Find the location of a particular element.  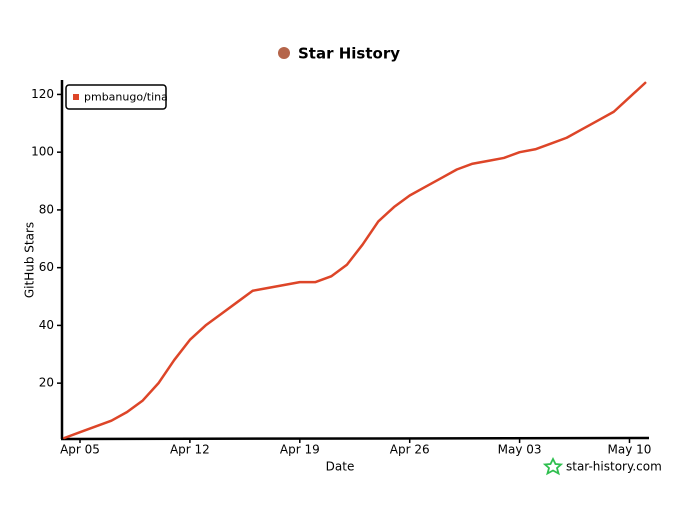

x-tick-label: Apr 26 is located at coordinates (410, 450).